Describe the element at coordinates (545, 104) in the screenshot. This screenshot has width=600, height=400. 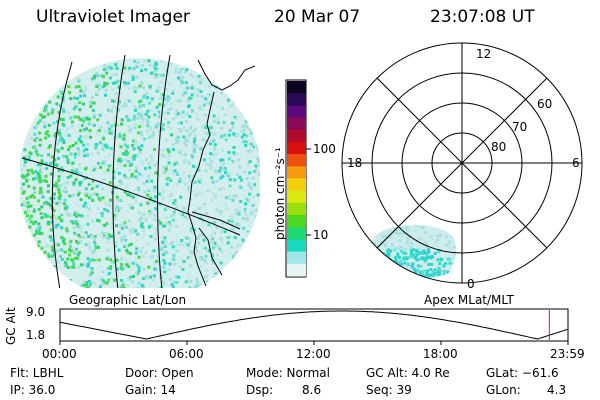
I see `mlat-label-60: 60` at that location.